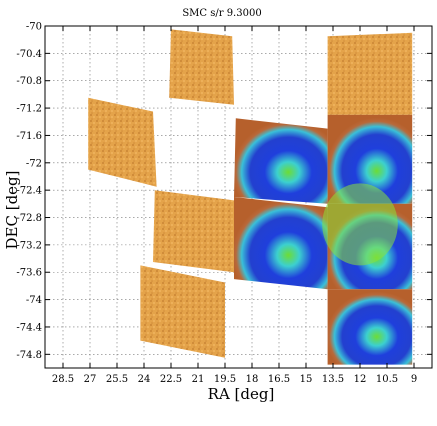 The image size is (437, 426). I want to click on x-tick-label: 18, so click(252, 379).